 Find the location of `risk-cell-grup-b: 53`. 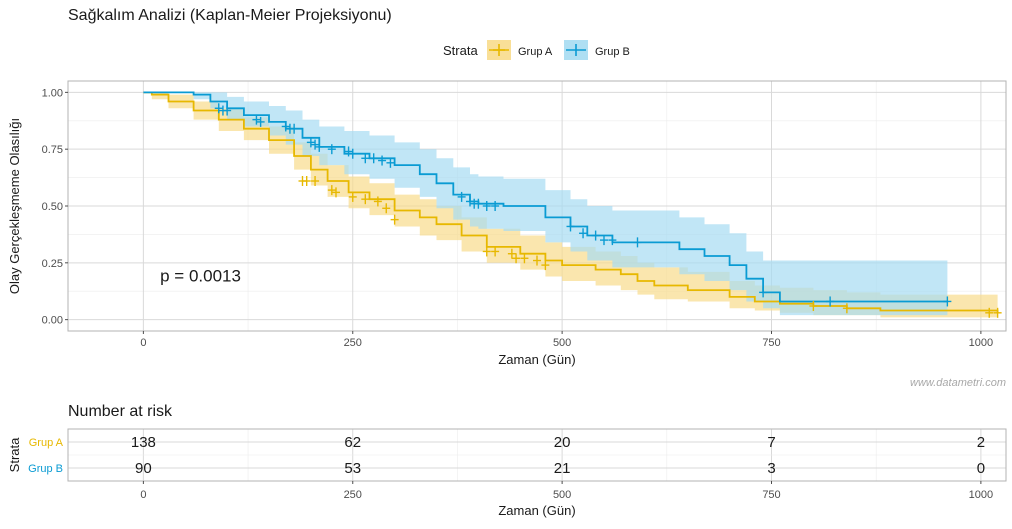

risk-cell-grup-b: 53 is located at coordinates (352, 468).